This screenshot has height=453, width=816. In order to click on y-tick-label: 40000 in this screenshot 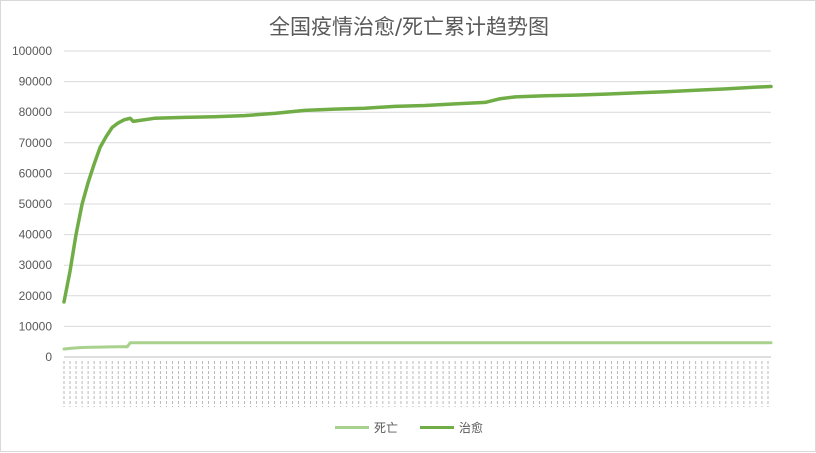, I will do `click(36, 235)`.